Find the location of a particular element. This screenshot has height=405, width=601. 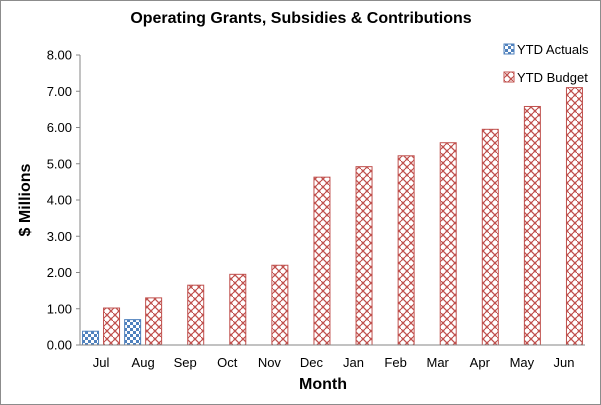

y-tick-label: 5.00 is located at coordinates (59, 163).